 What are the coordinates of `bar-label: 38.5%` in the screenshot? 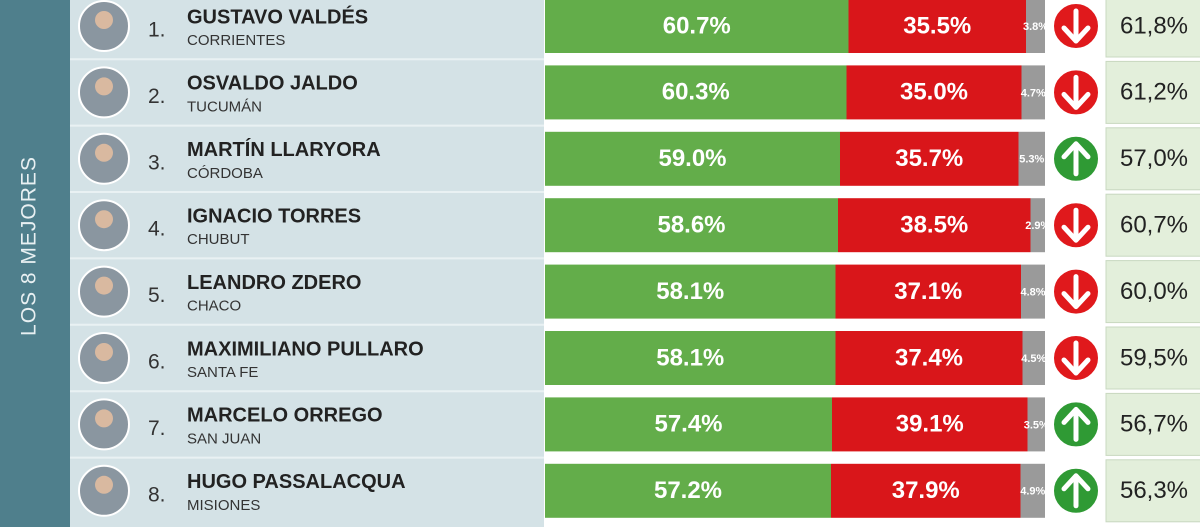 It's located at (934, 225).